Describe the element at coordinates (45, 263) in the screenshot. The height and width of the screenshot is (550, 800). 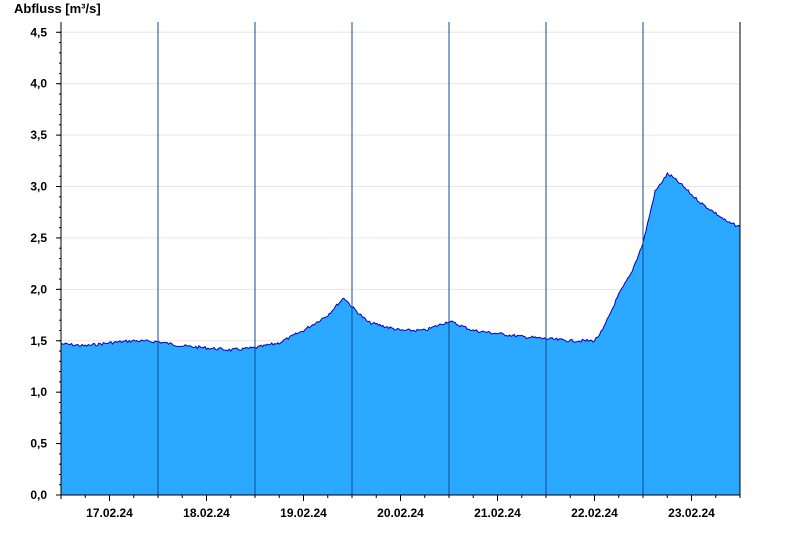
I see `y-axis-ticks: 0,0 0,5 1,0 1,5 2,0 2,5 3,0 3,5 4,0 4,5` at that location.